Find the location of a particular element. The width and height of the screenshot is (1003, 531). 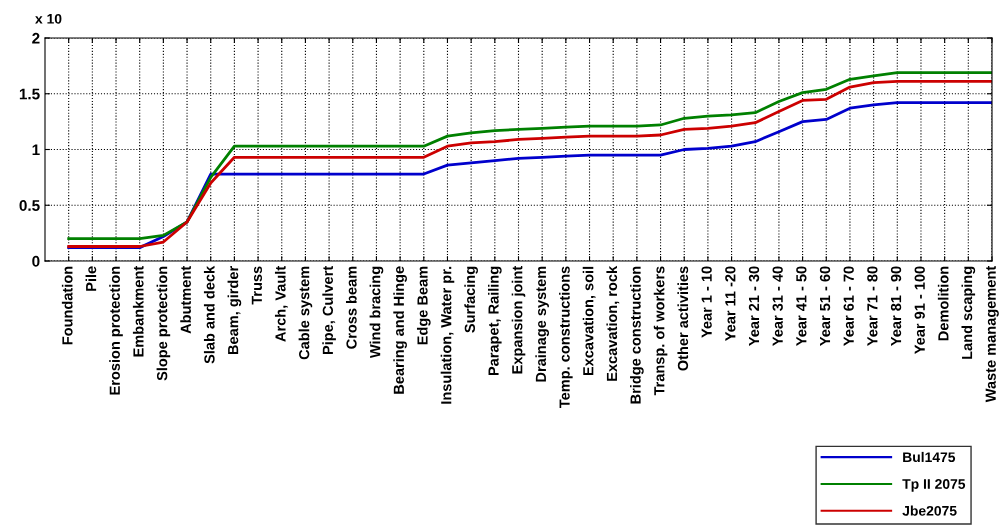

x-tick-label: Drainage system is located at coordinates (542, 324).